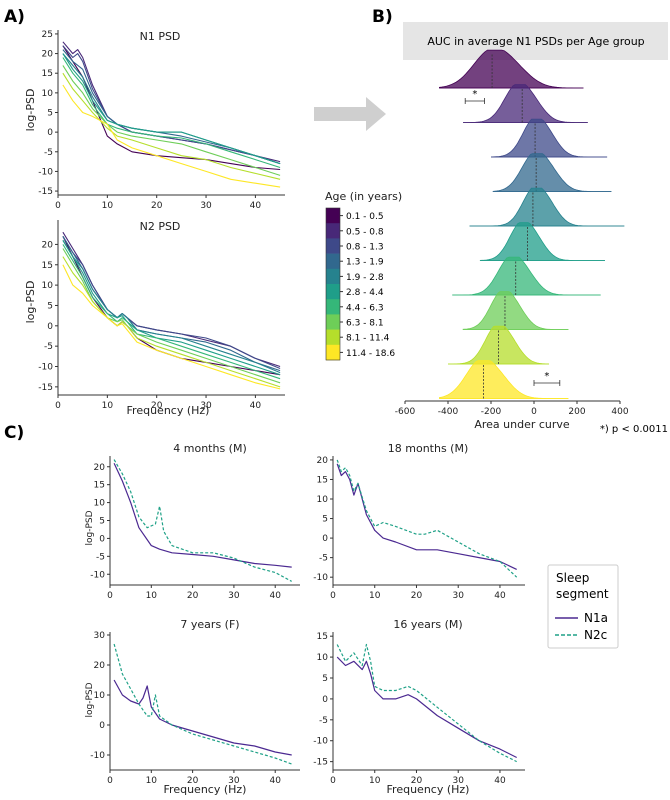 This screenshot has height=800, width=670. Describe the element at coordinates (365, 232) in the screenshot. I see `age-legend-label: 0.5 - 0.8` at that location.